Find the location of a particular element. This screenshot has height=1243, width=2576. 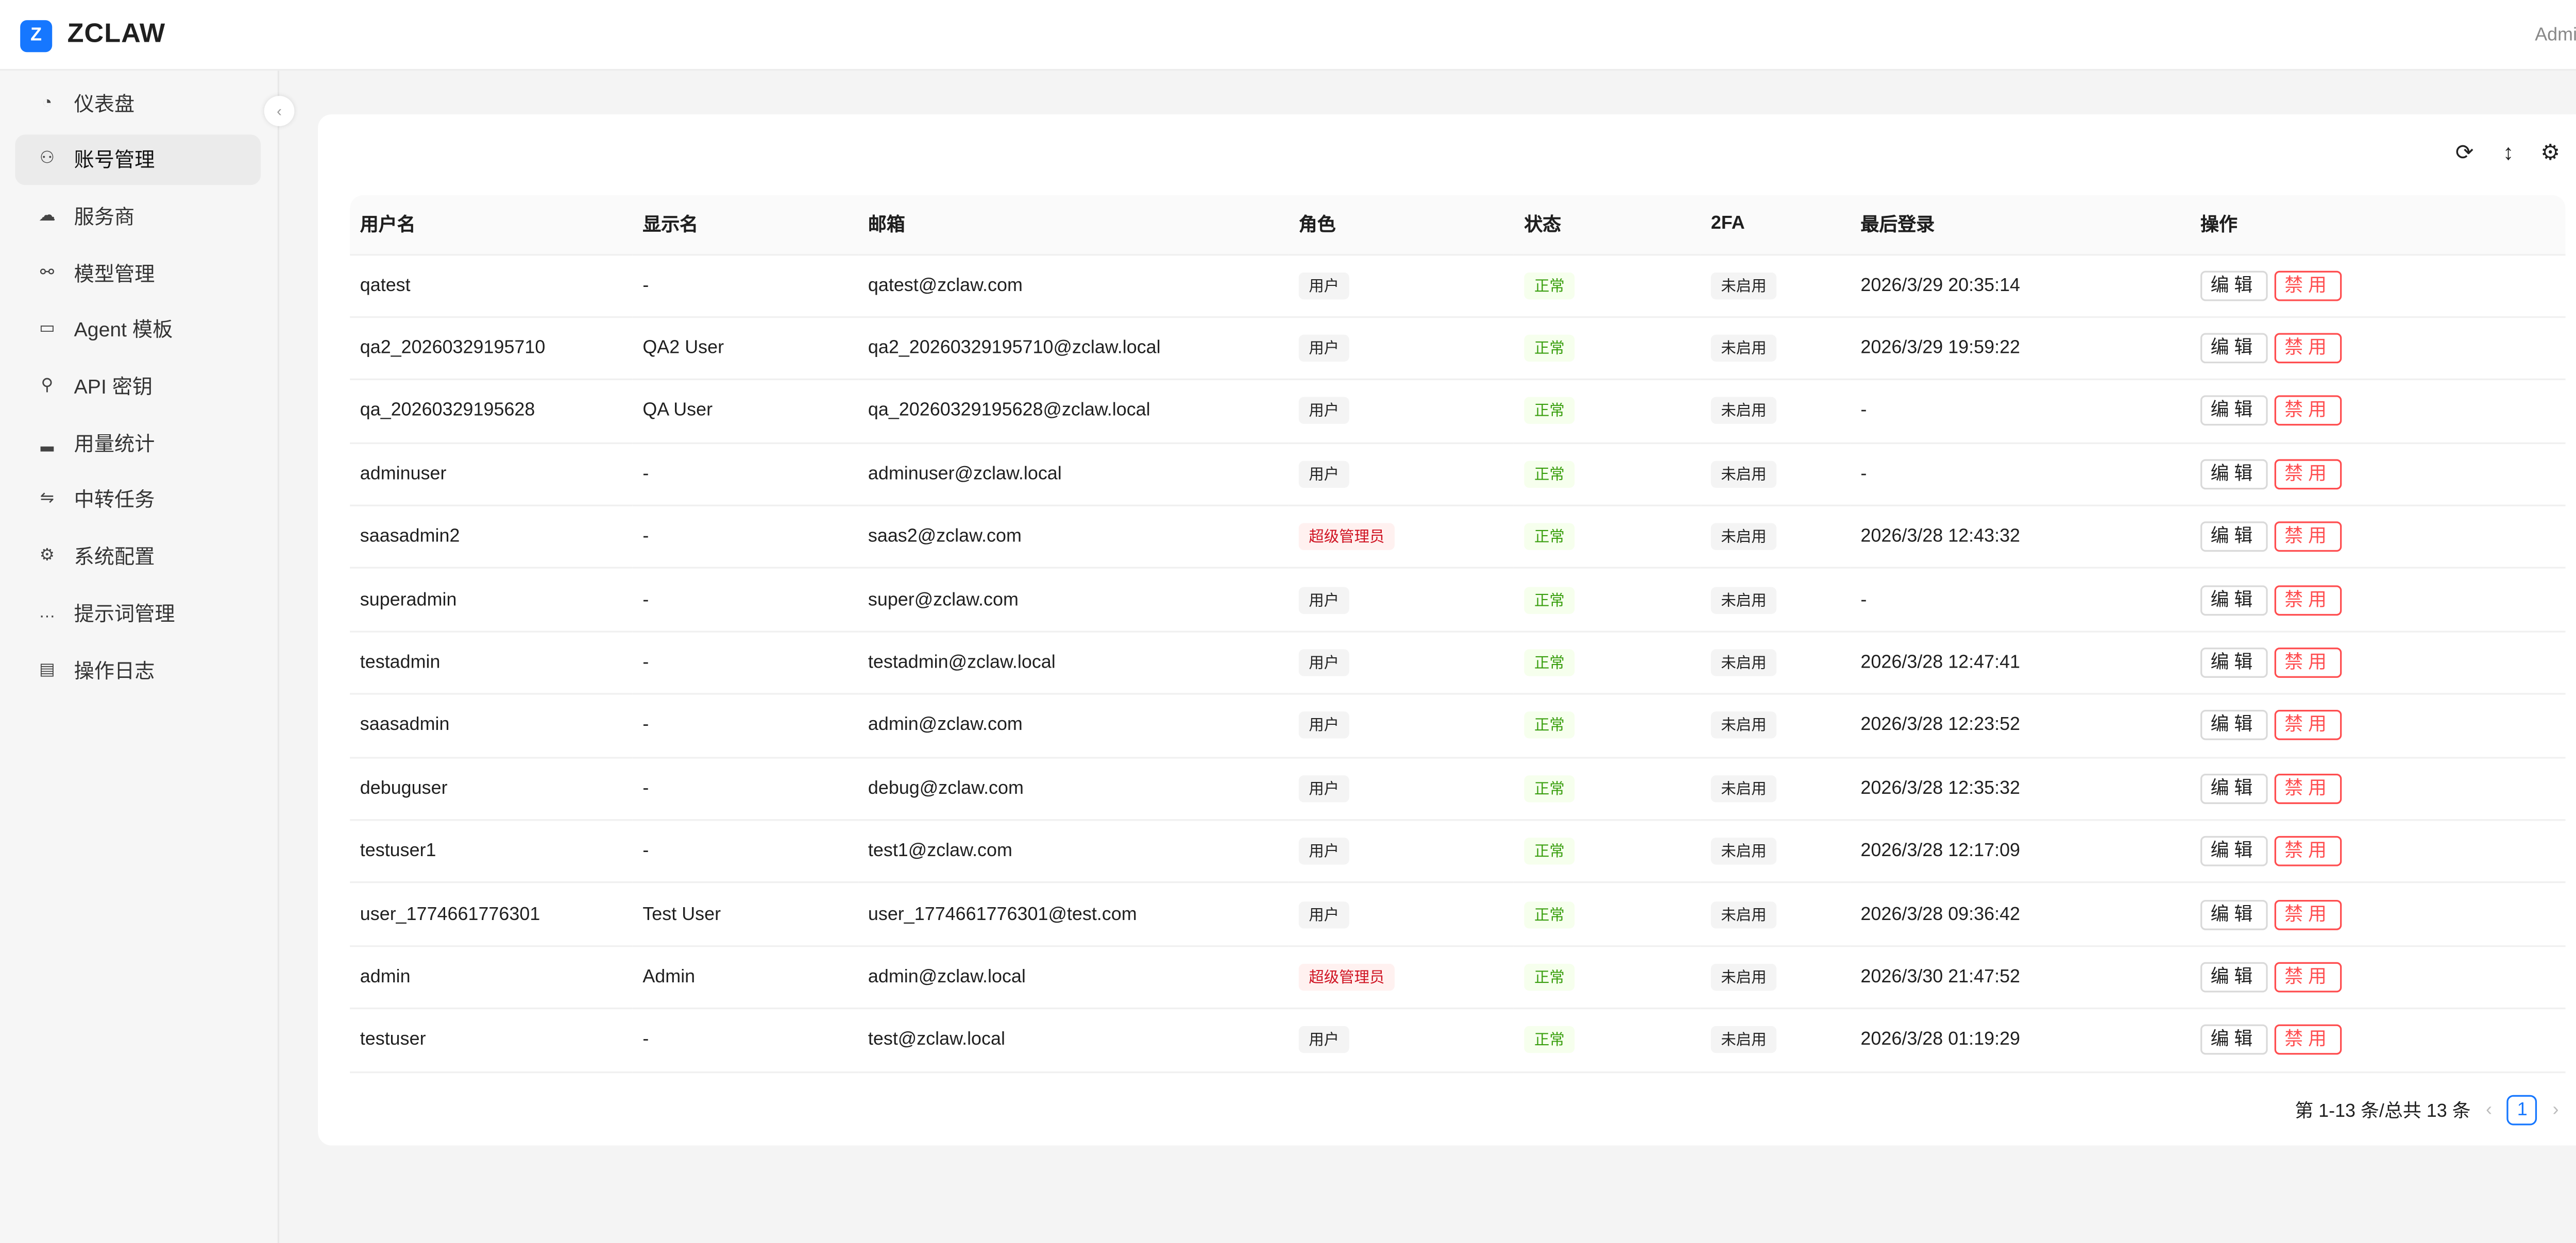

page-1-button: 1 is located at coordinates (2522, 1110).